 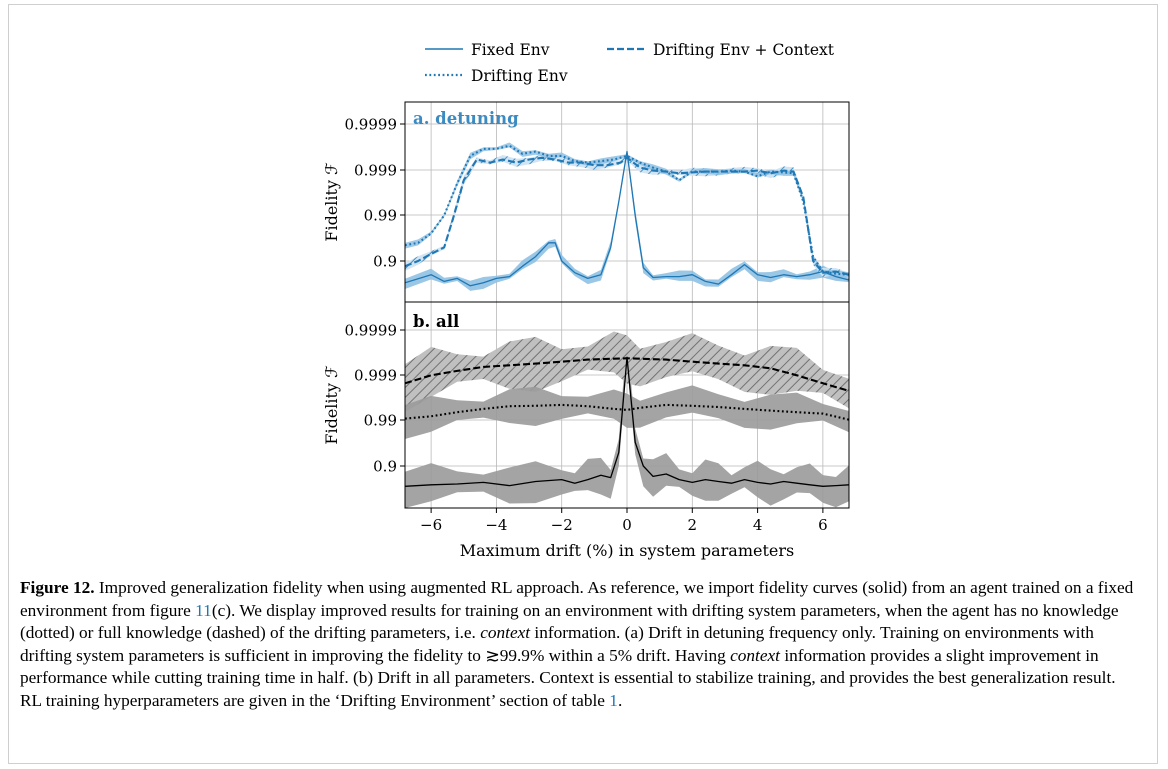 I want to click on x-tick-label: 6, so click(x=823, y=525).